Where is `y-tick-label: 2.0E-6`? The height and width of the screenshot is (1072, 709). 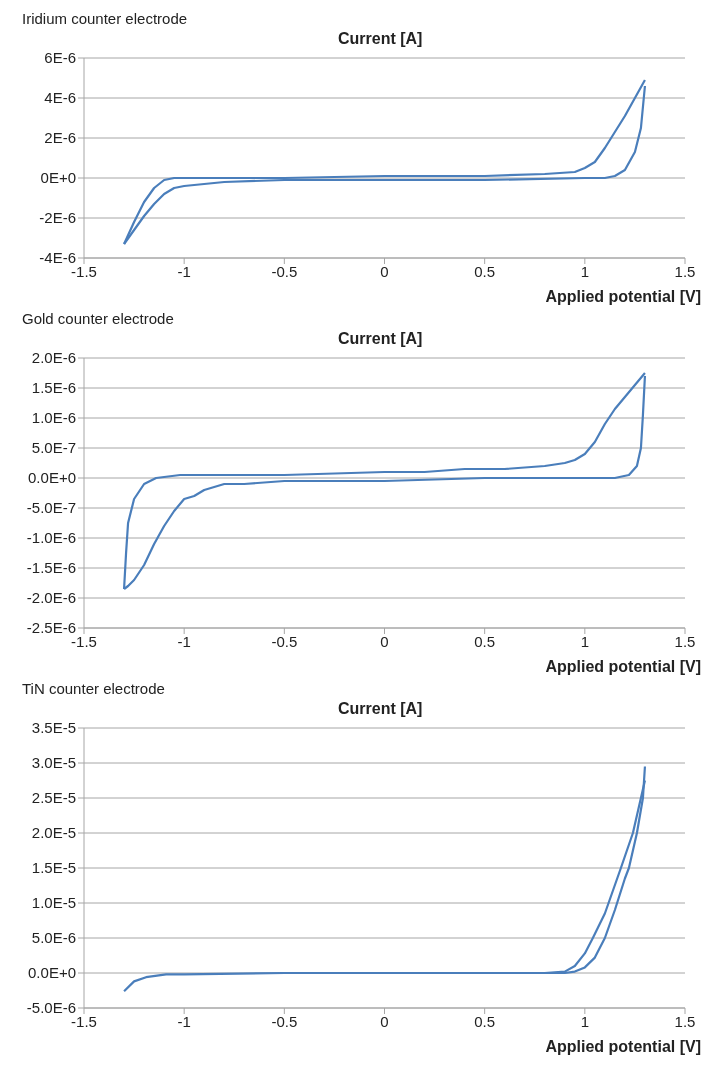
y-tick-label: 2.0E-6 is located at coordinates (53, 358).